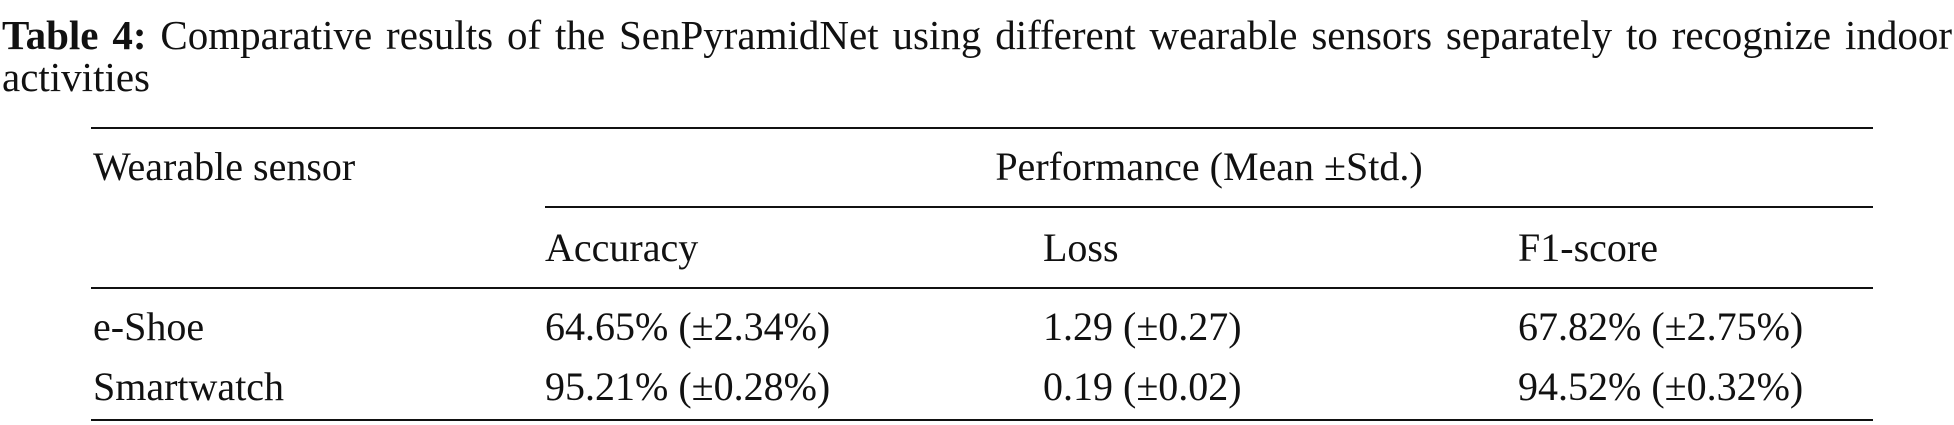 Image resolution: width=1954 pixels, height=425 pixels. What do you see at coordinates (1209, 207) in the screenshot?
I see `mid-rule` at bounding box center [1209, 207].